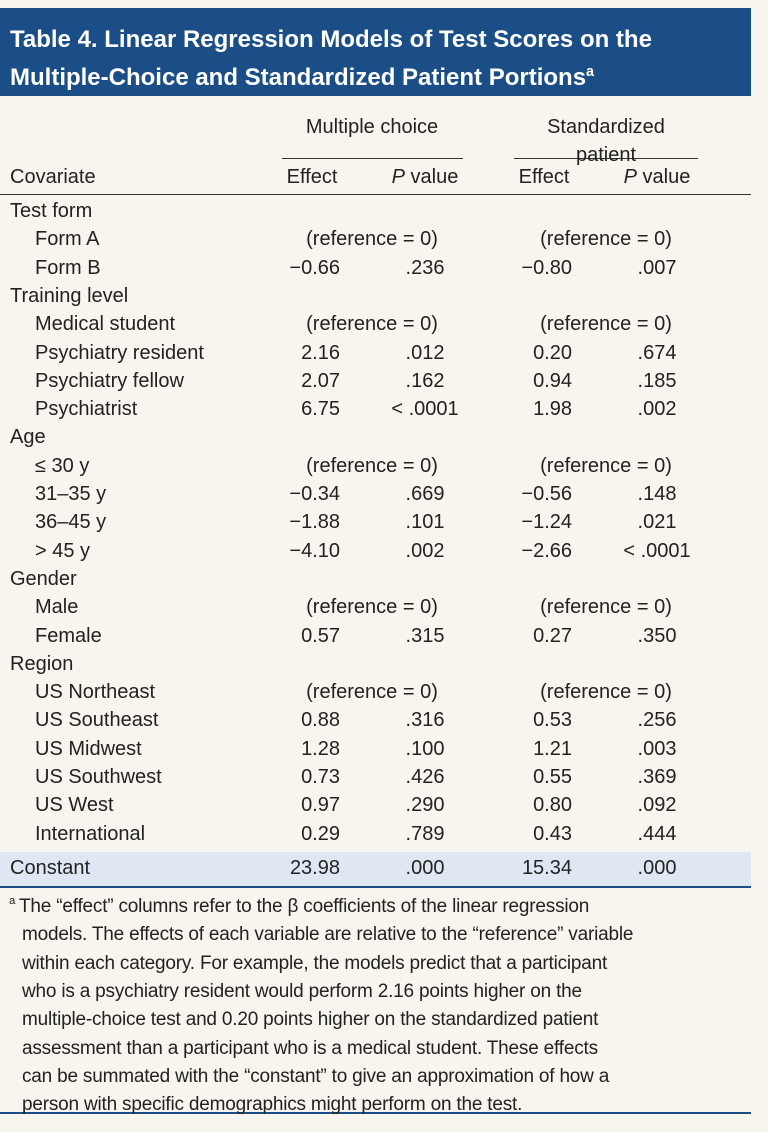 Image resolution: width=768 pixels, height=1132 pixels. Describe the element at coordinates (425, 833) in the screenshot. I see `p-value-cell: .789` at that location.